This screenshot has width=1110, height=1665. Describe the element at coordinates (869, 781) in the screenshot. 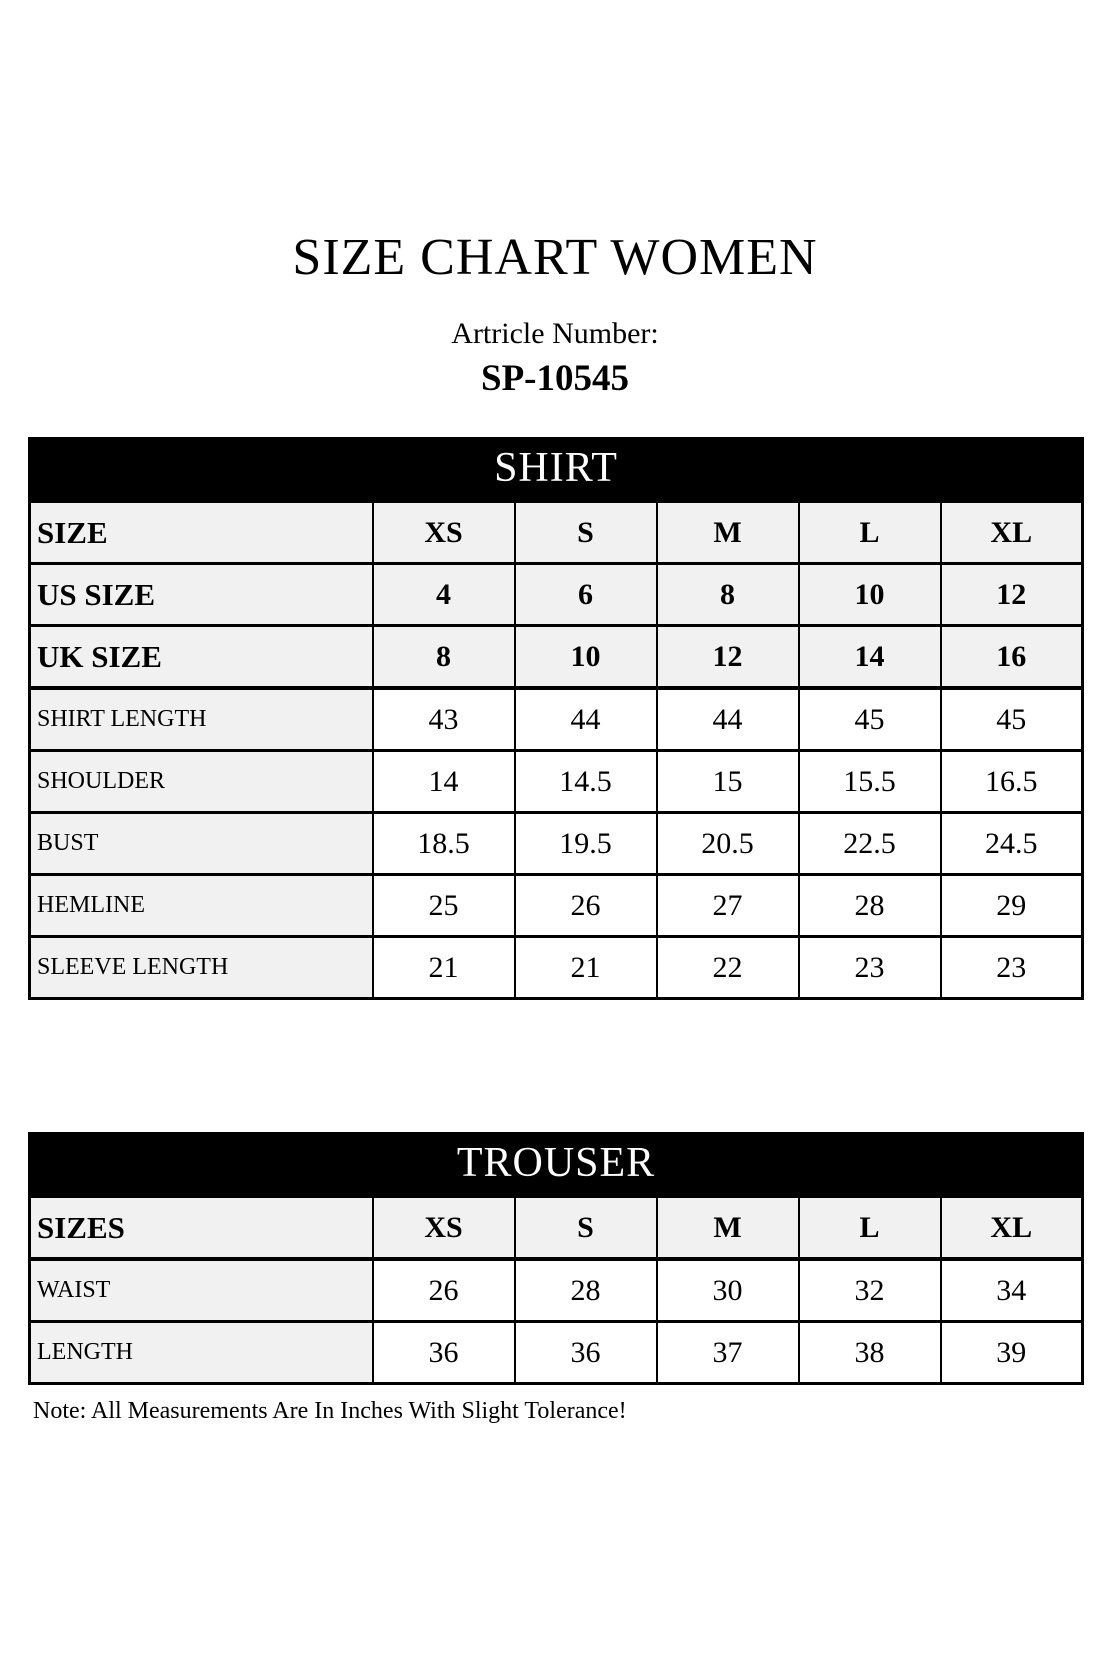

I see `value-cell: 15.5` at that location.